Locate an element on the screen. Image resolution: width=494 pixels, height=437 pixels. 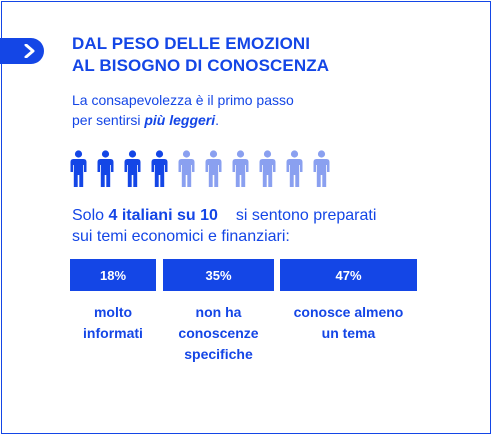
bar-value: 18% is located at coordinates (113, 275).